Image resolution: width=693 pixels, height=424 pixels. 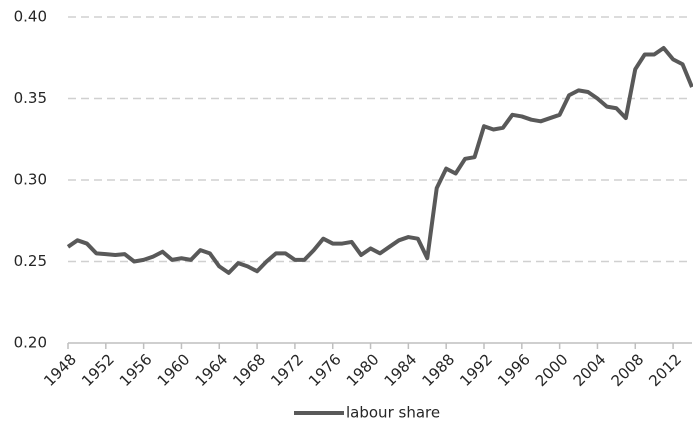 I want to click on x-tick-label: 1960, so click(x=174, y=370).